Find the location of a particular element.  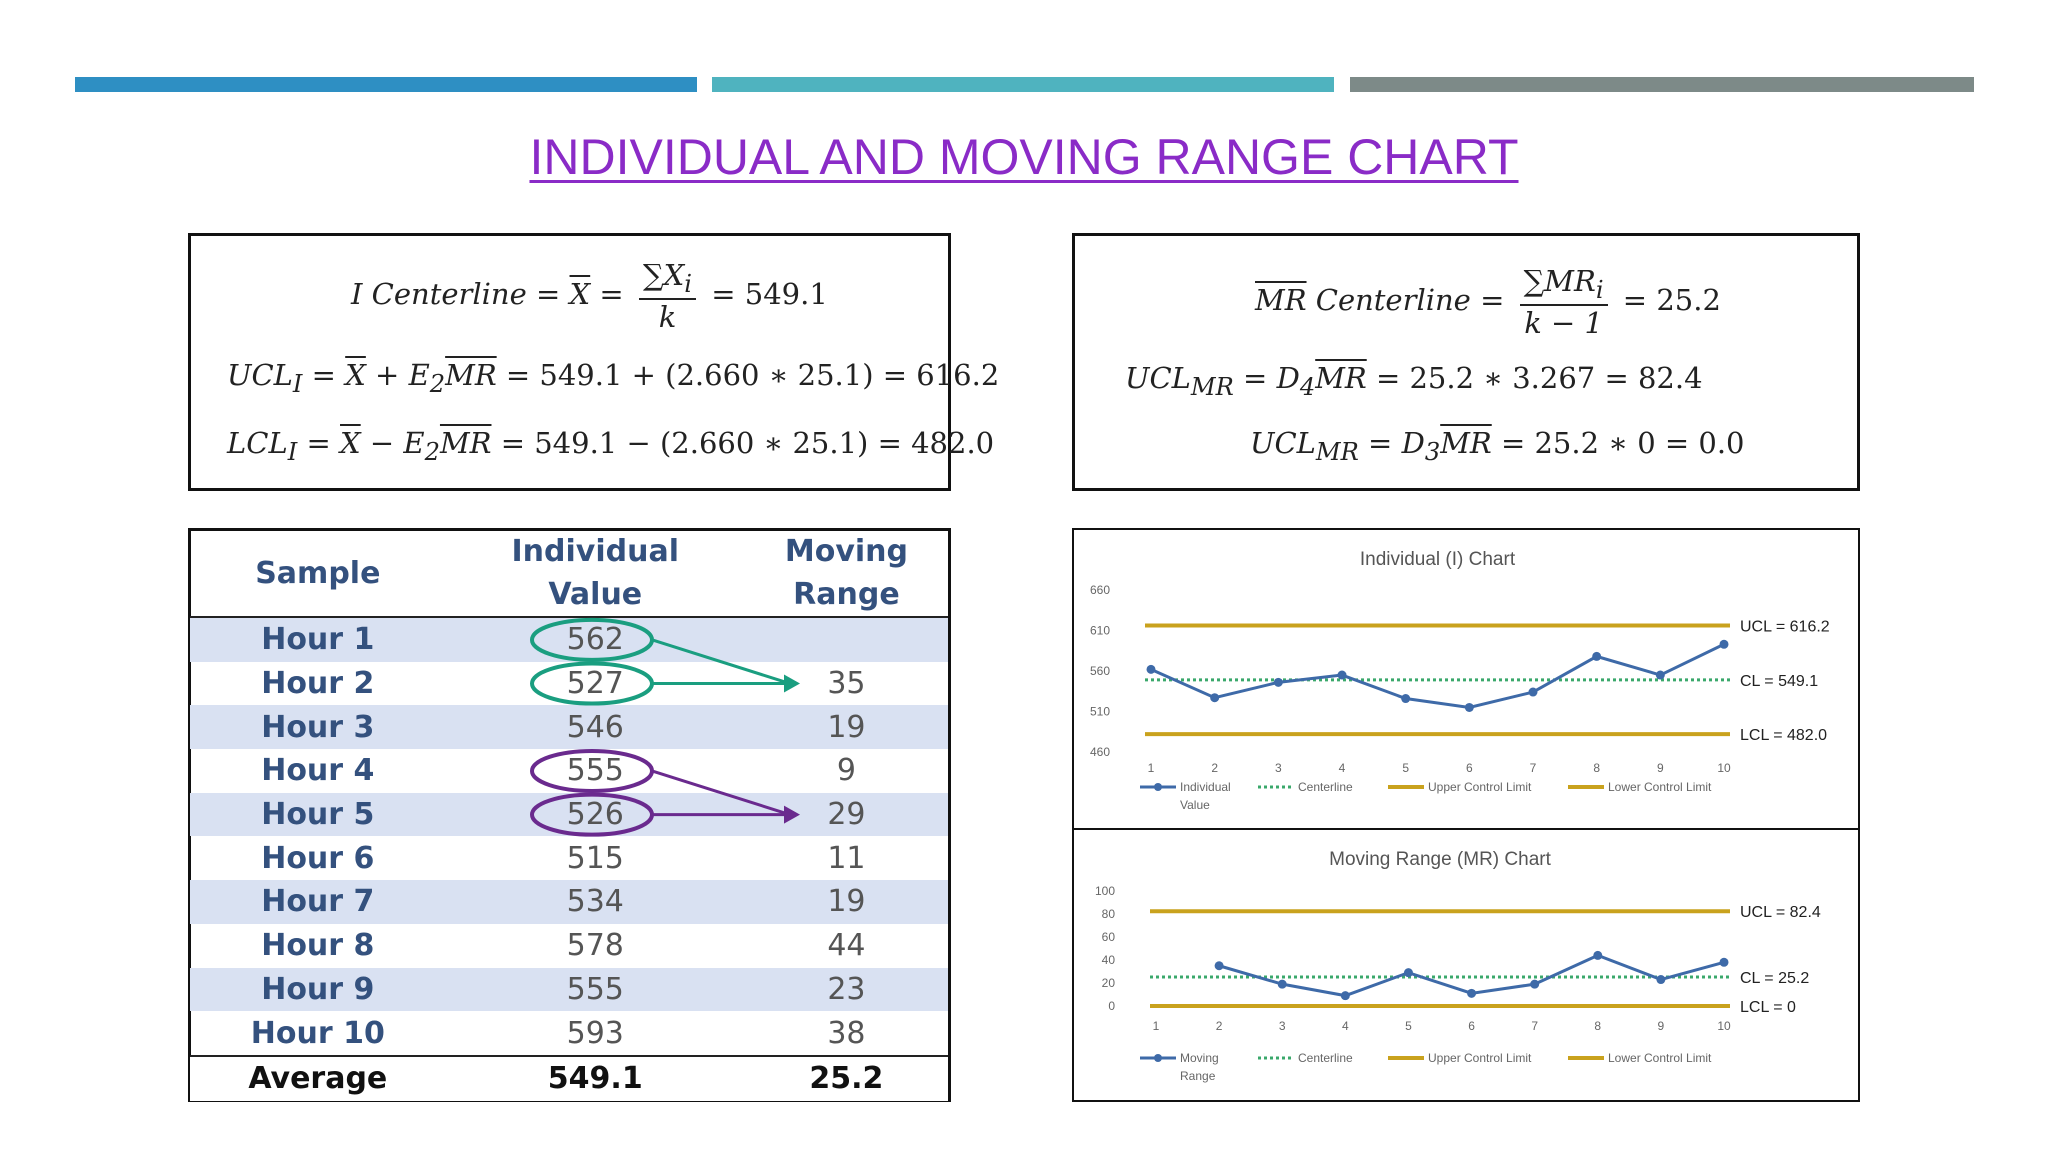

mr-chart-box is located at coordinates (1466, 965).